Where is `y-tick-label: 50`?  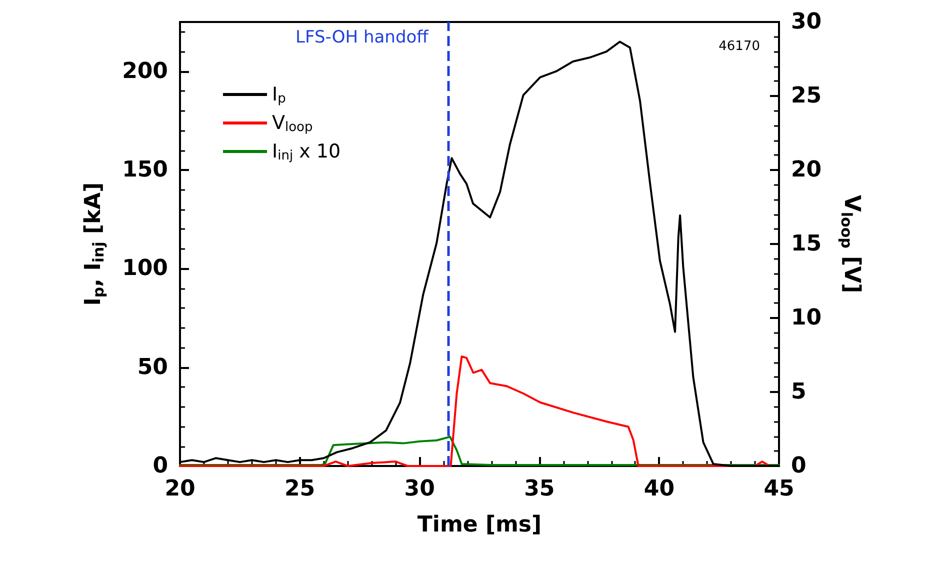 y-tick-label: 50 is located at coordinates (152, 367).